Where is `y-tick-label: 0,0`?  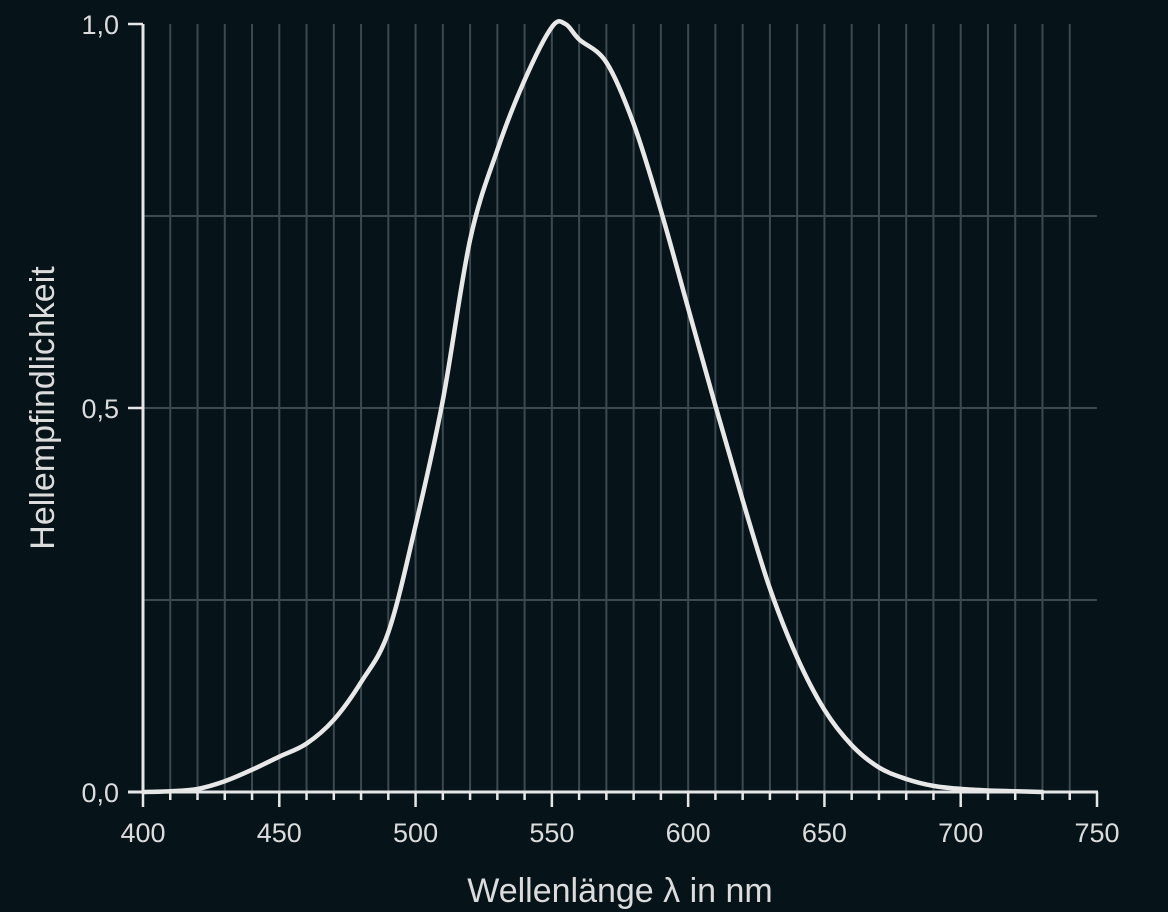
y-tick-label: 0,0 is located at coordinates (100, 793).